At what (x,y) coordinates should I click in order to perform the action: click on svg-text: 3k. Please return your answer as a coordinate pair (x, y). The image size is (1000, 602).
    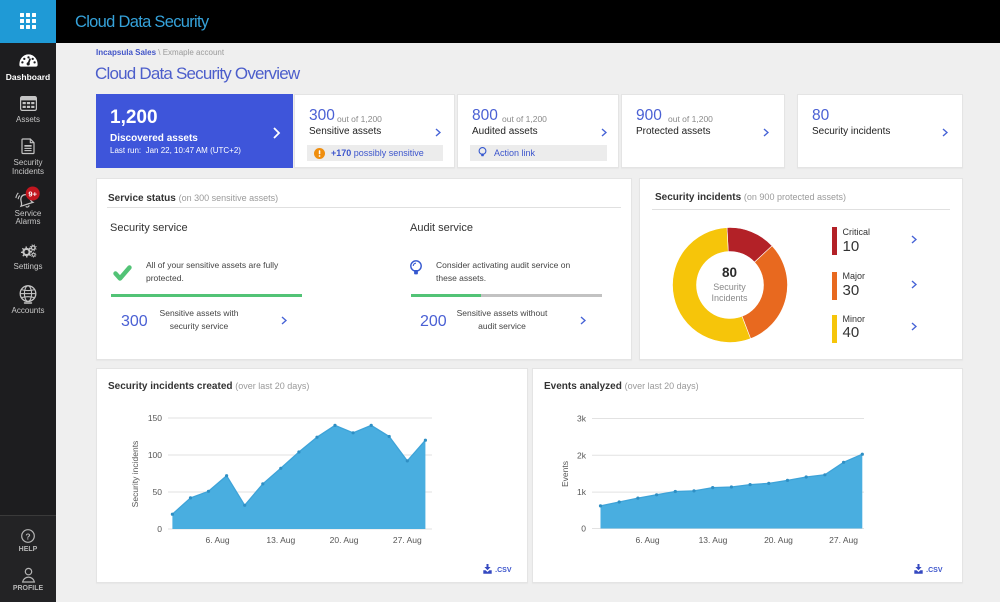
    Looking at the image, I should click on (582, 419).